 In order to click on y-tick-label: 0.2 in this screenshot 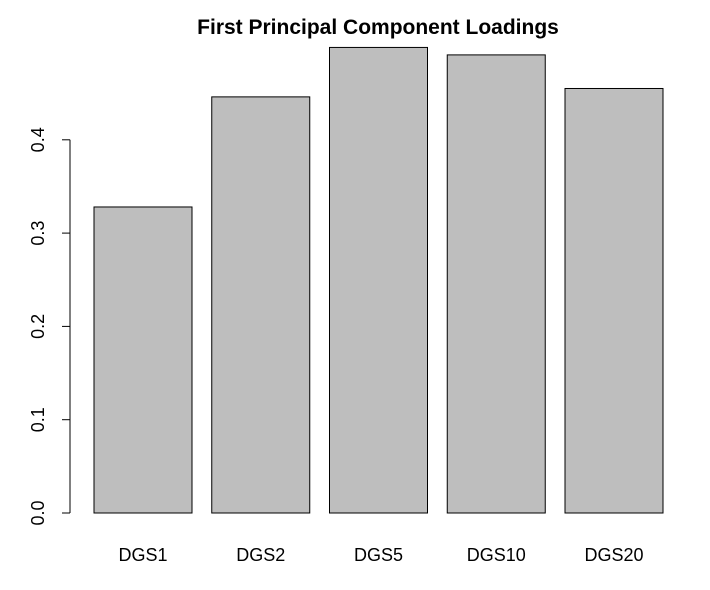, I will do `click(38, 326)`.